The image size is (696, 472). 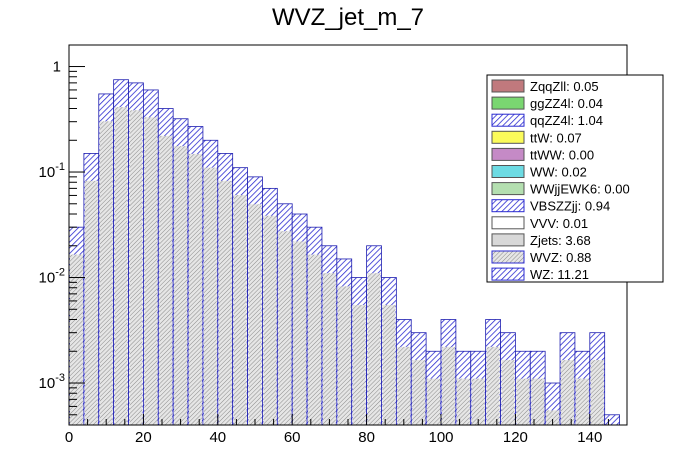 I want to click on y-tick-label: 10⁻¹, so click(x=52, y=171).